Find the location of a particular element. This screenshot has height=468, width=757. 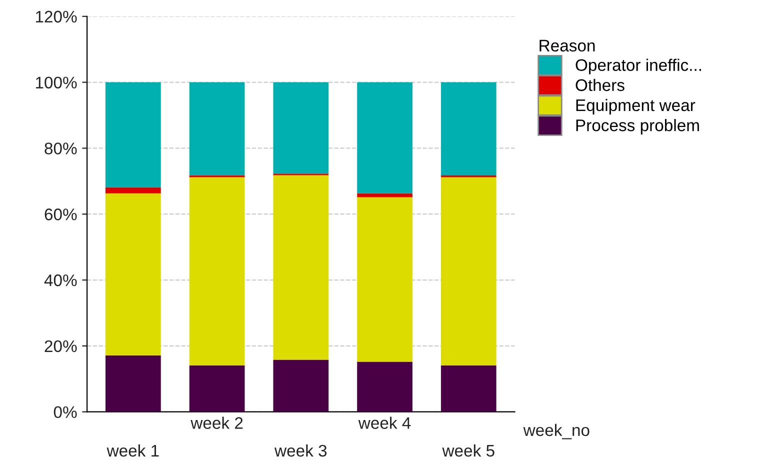

x-tick-label: week 5 is located at coordinates (468, 450).